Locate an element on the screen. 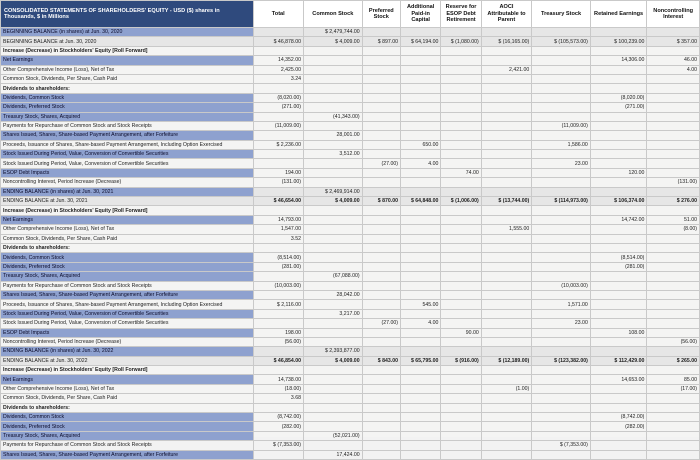  col-header-preferred-stock: Preferred Stock is located at coordinates (381, 14).